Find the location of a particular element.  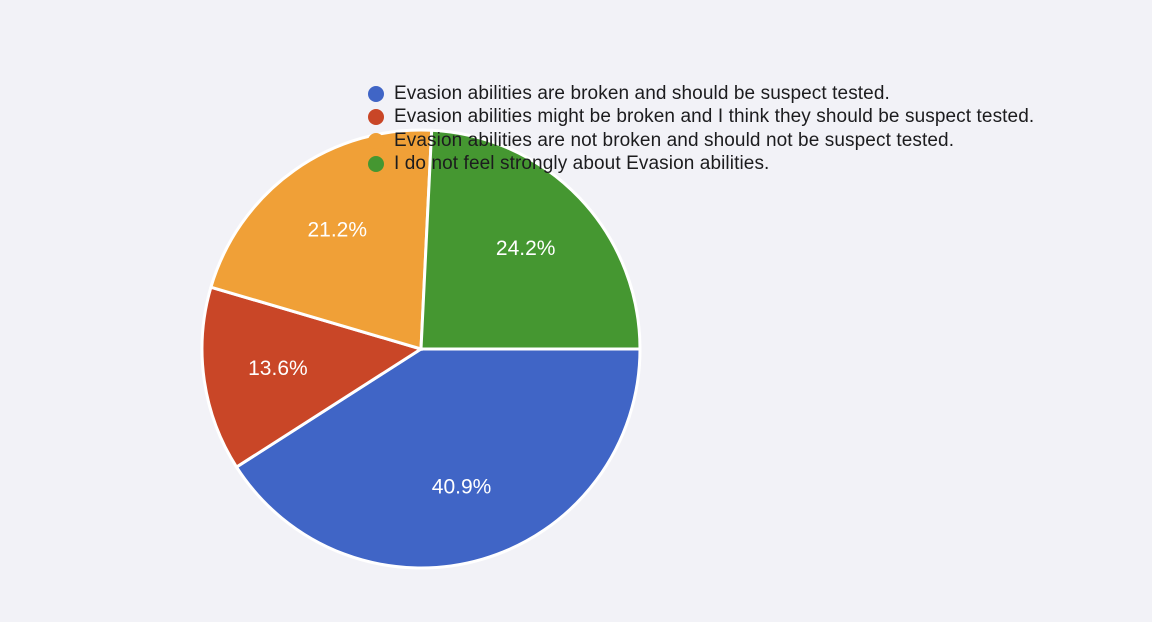

slice-value-label: 13.6% is located at coordinates (278, 368).